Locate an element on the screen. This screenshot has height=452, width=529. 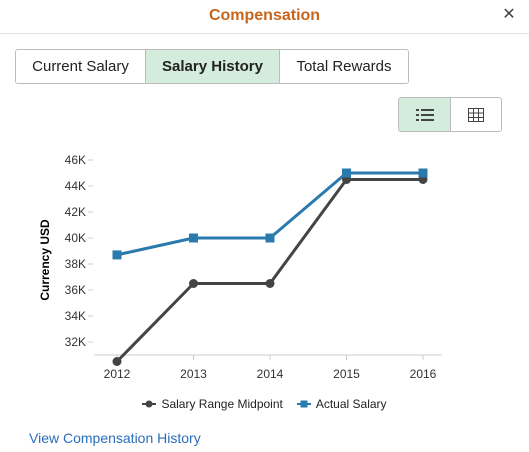
legend-item-actual: Actual Salary is located at coordinates (341, 404).